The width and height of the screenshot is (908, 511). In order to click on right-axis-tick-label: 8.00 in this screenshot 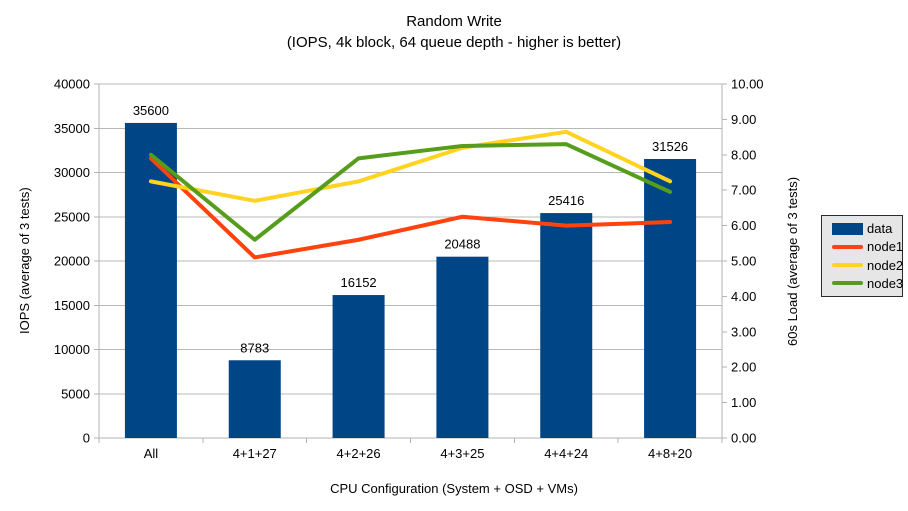, I will do `click(743, 154)`.